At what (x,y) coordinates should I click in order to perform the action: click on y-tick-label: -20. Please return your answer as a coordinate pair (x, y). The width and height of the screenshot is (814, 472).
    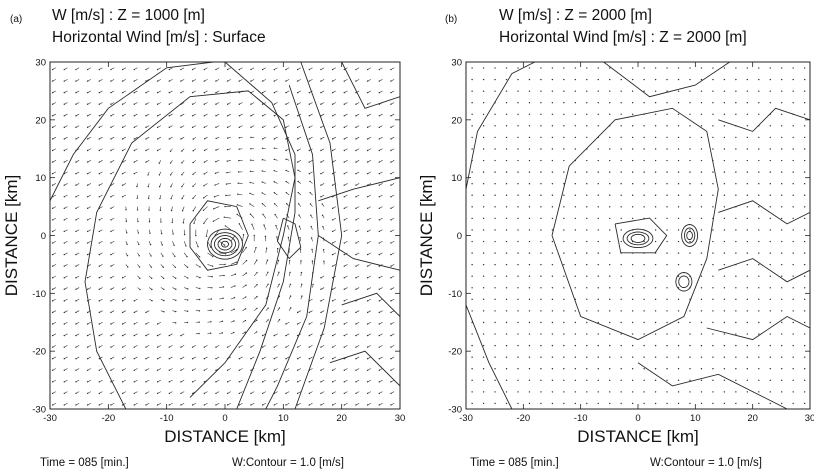
    Looking at the image, I should click on (455, 352).